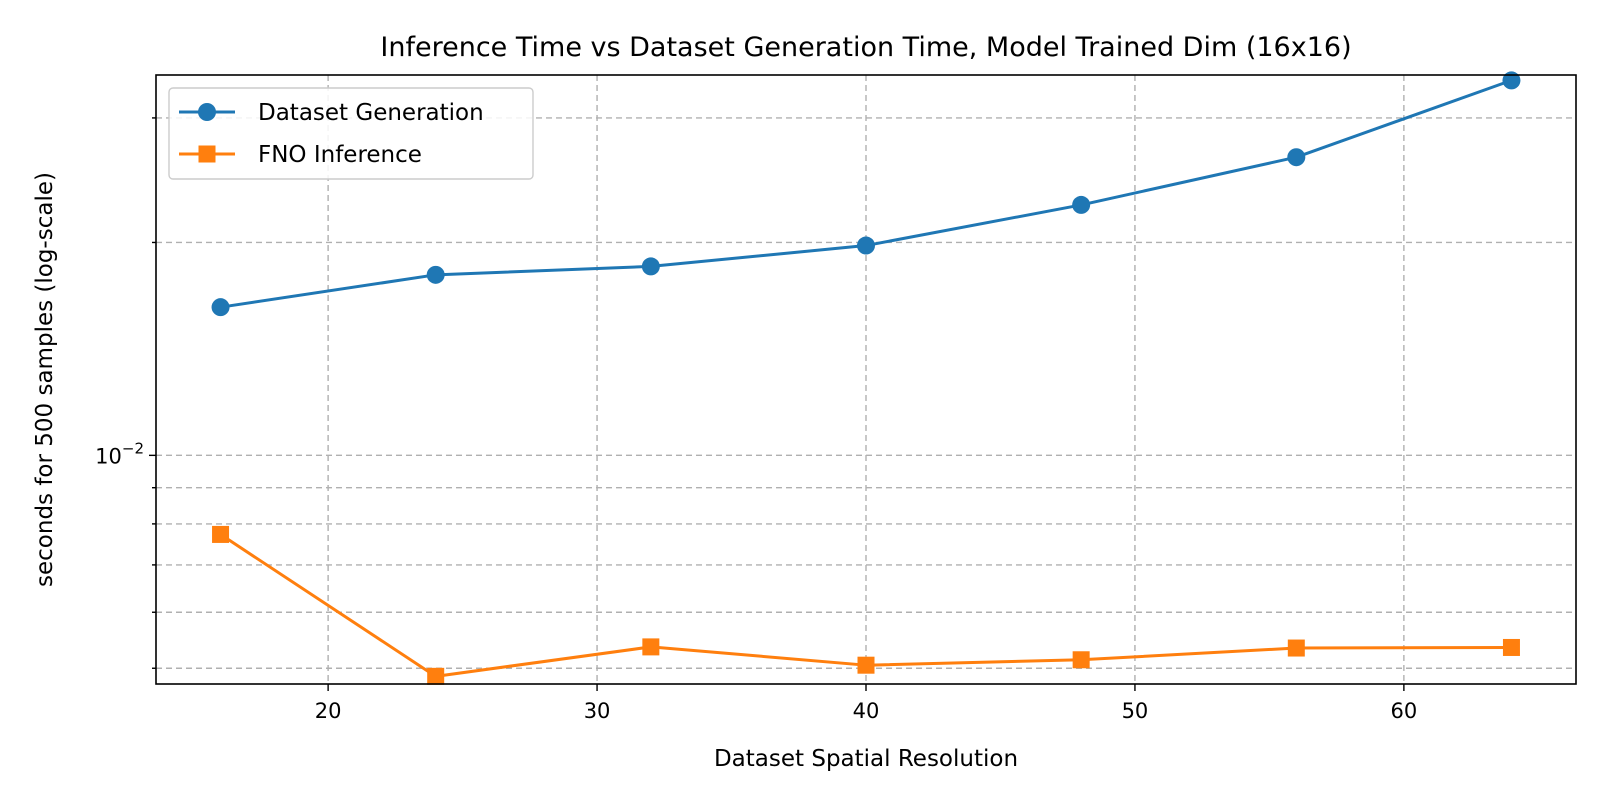  I want to click on y-tick-label: 10−2, so click(119, 453).